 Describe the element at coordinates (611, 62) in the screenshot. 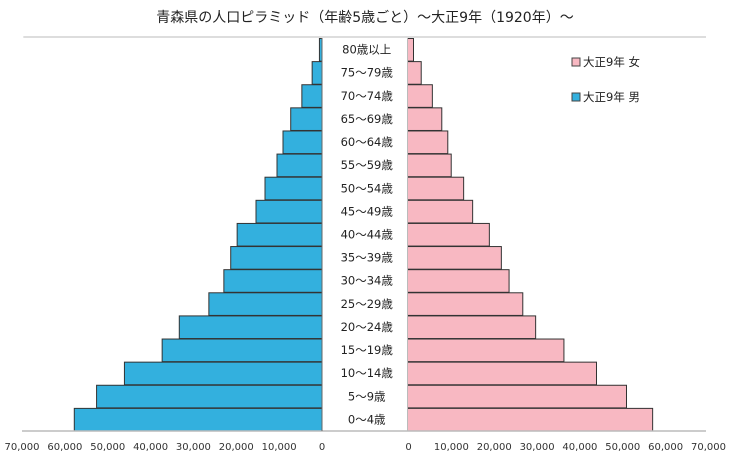

I see `legend-label-0: 大正9年 女` at that location.